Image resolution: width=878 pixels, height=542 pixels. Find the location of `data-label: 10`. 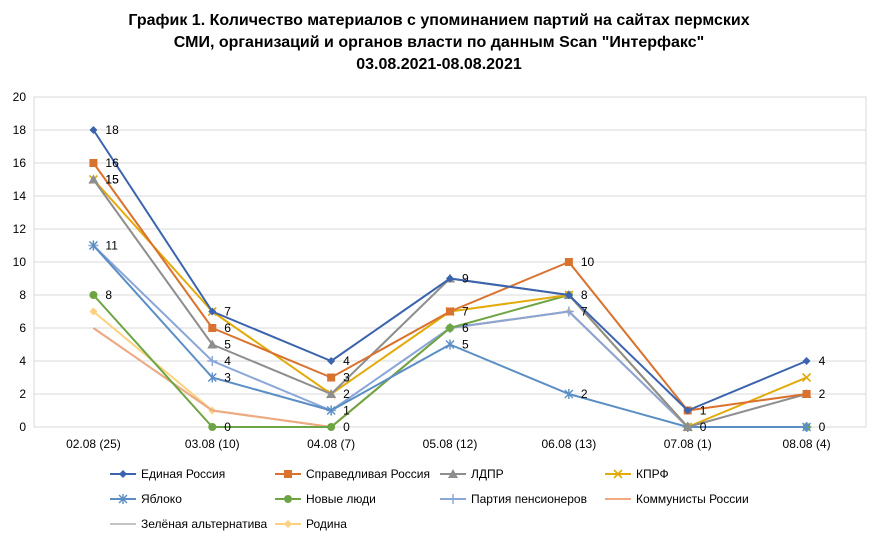

data-label: 10 is located at coordinates (588, 262).